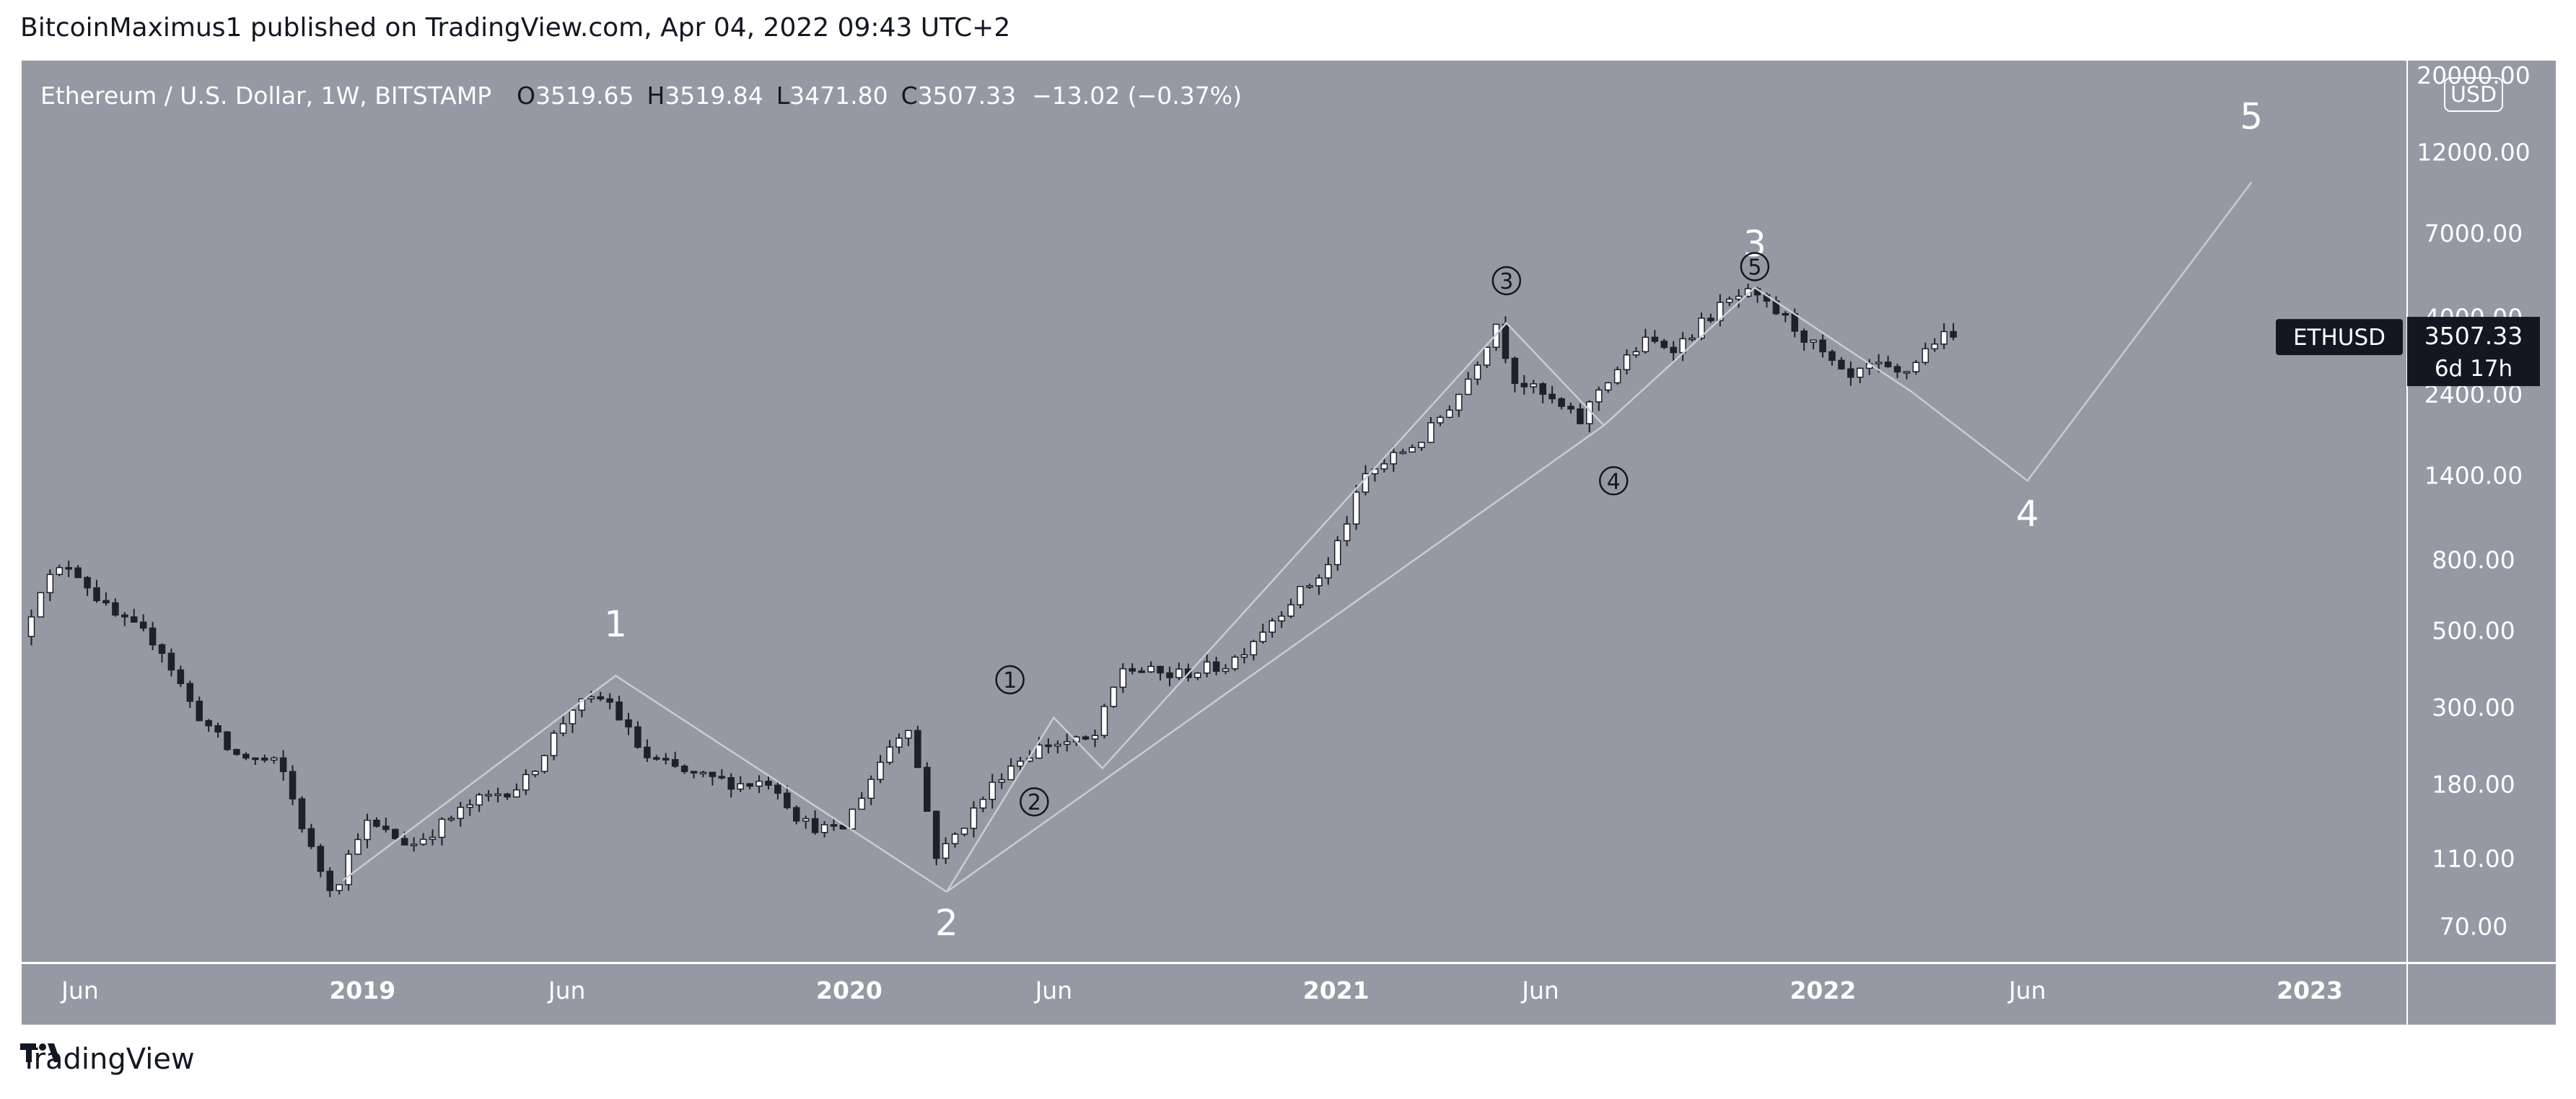  What do you see at coordinates (2003, 332) in the screenshot?
I see `wave-3-5-projection-line` at bounding box center [2003, 332].